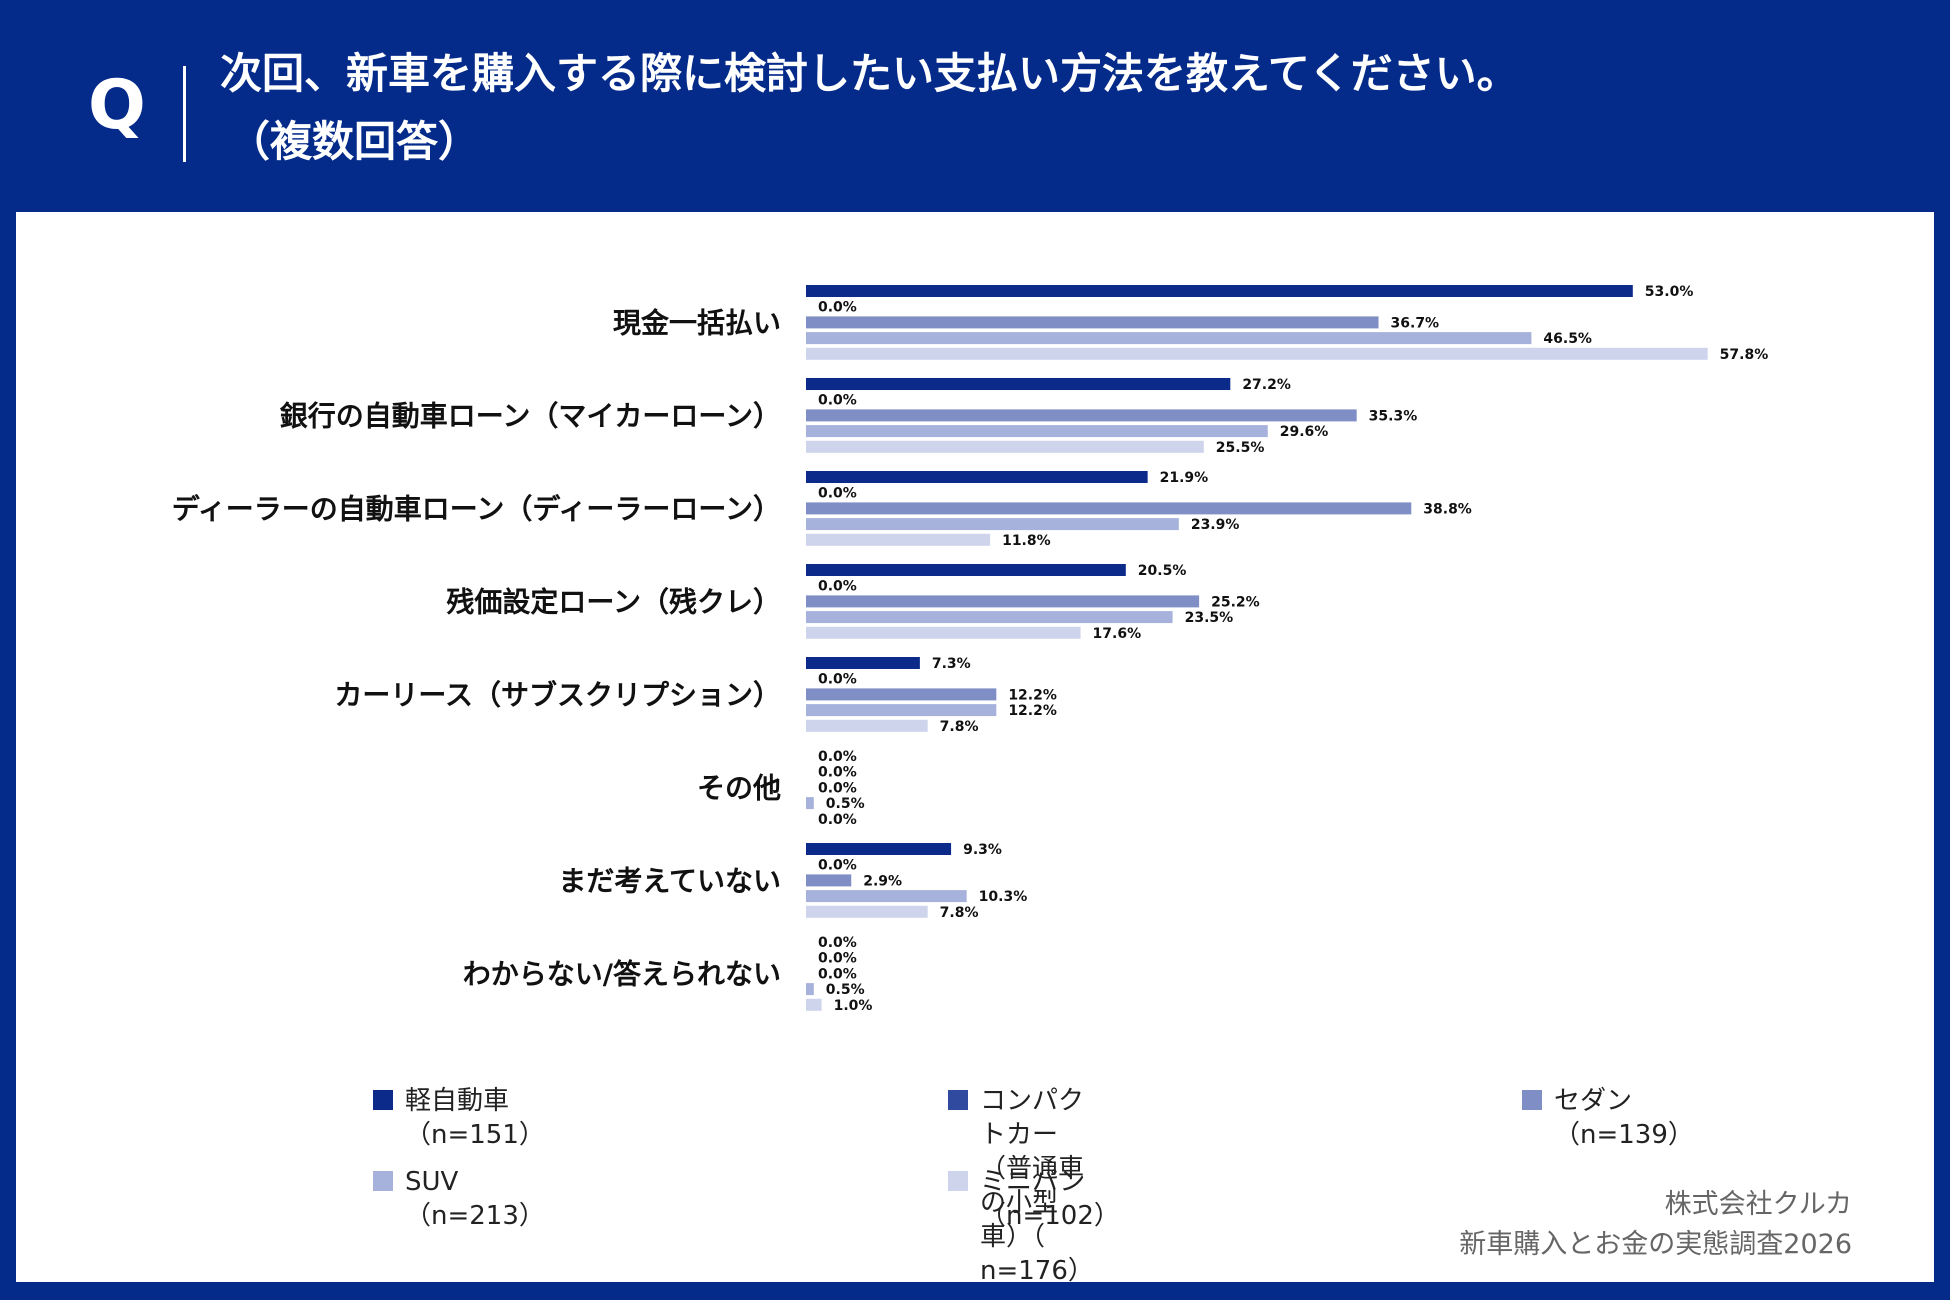  I want to click on legend-label: コンパクトカー（普通車の小型車）（ n=176）, so click(1037, 1186).